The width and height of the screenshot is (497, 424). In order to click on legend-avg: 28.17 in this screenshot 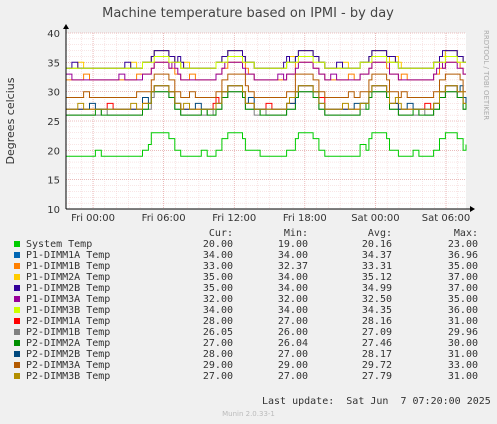, I will do `click(376, 354)`.